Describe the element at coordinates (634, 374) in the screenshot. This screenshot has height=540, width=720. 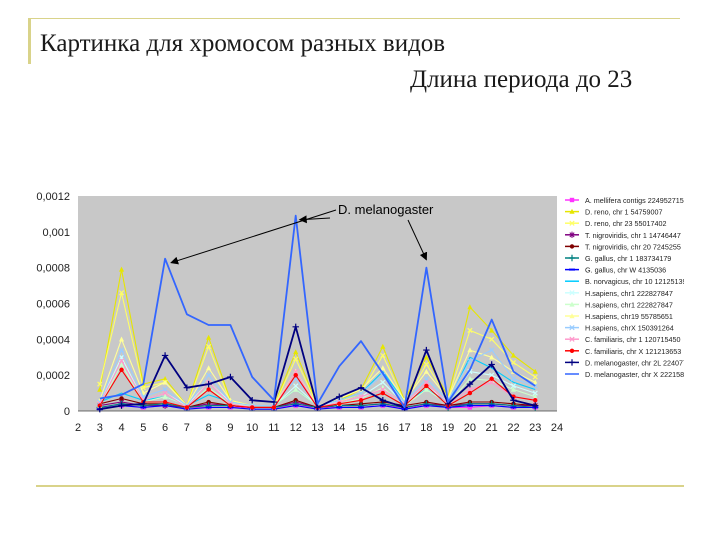
I see `legend-entry: D. melanogaster, chr X 22215891` at that location.